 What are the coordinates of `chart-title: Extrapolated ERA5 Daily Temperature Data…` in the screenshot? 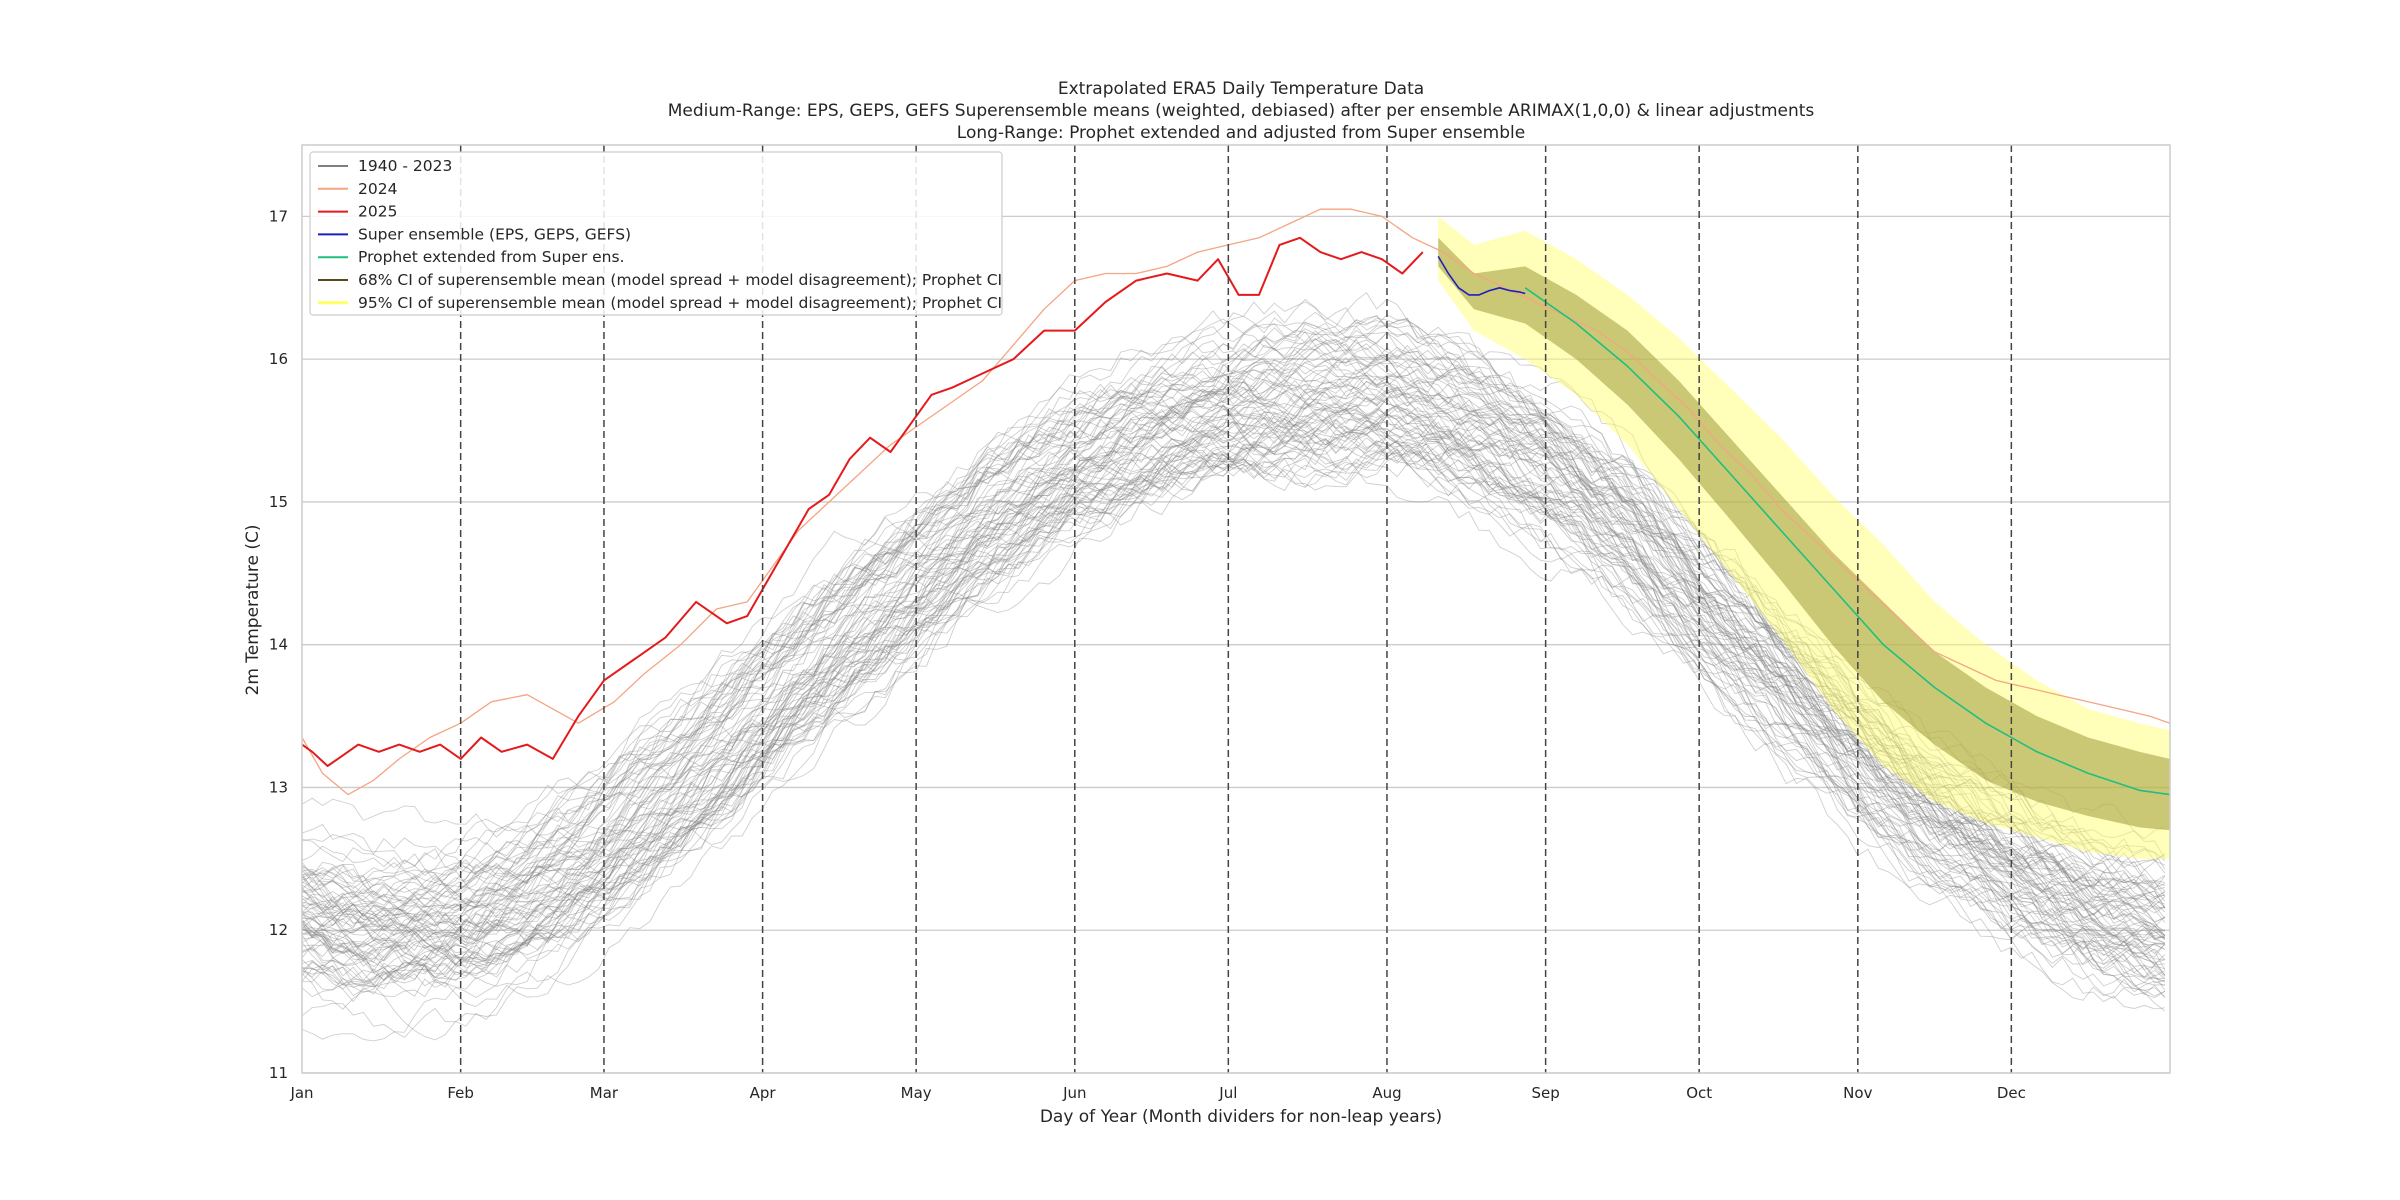 It's located at (1241, 111).